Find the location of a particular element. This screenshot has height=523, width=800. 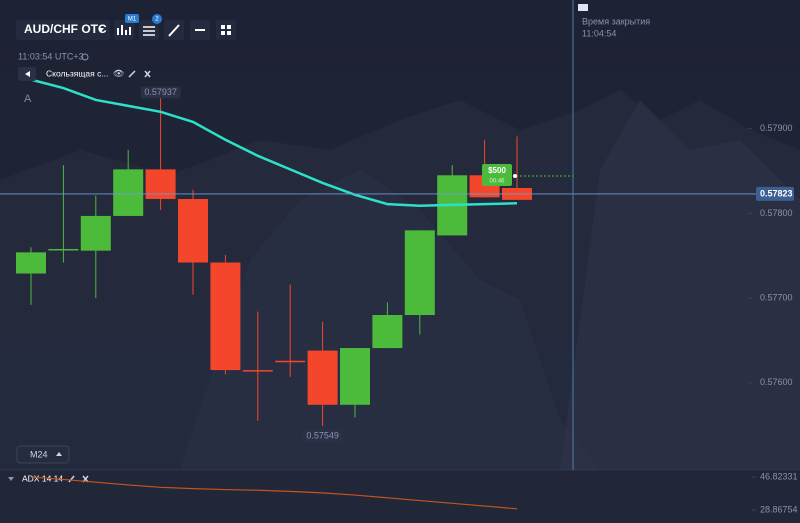

adx-tick-label: 46.82331 is located at coordinates (779, 476).